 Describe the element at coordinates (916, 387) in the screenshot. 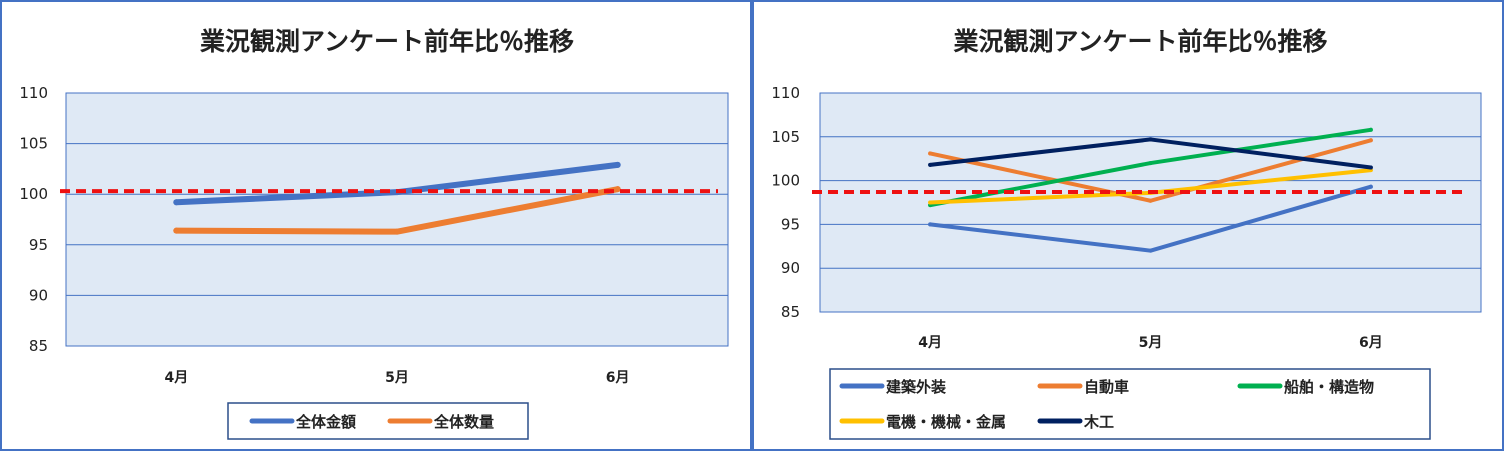

I see `legend-label: 建築外装` at that location.